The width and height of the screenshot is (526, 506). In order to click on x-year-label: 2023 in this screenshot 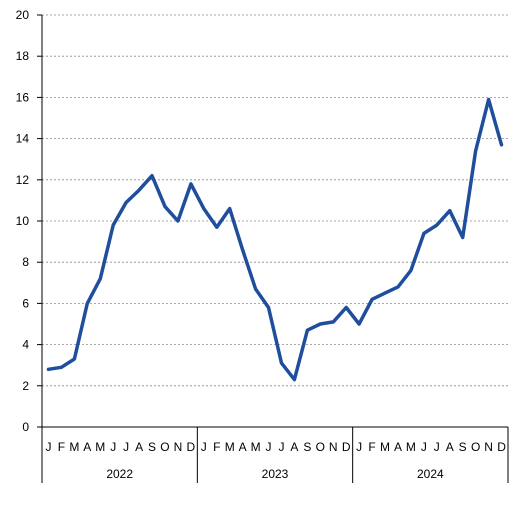, I will do `click(275, 474)`.